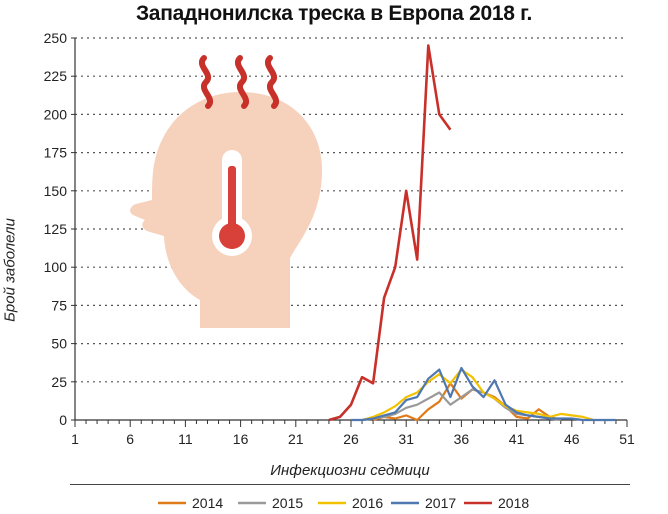  Describe the element at coordinates (63, 420) in the screenshot. I see `y-tick-label: 0` at that location.